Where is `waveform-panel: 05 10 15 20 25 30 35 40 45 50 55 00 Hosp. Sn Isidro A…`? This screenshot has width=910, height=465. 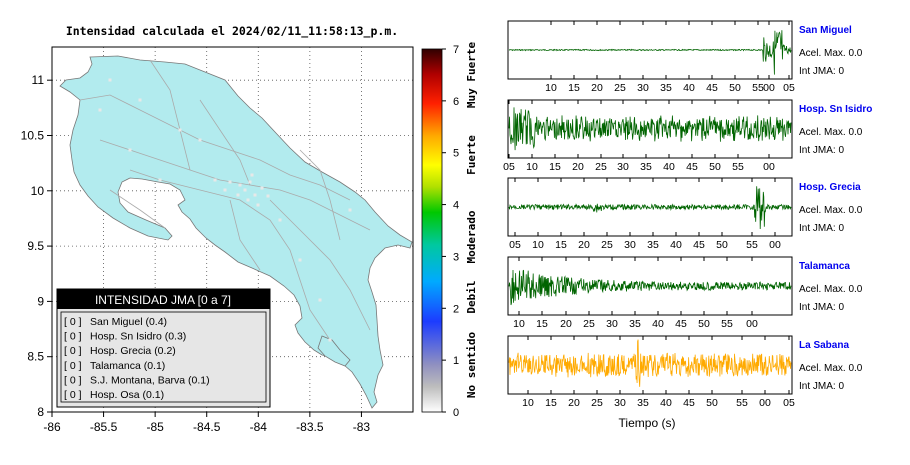 waveform-panel: 05 10 15 20 25 30 35 40 45 50 55 00 Hosp. Sn Isidro A… is located at coordinates (687, 136).